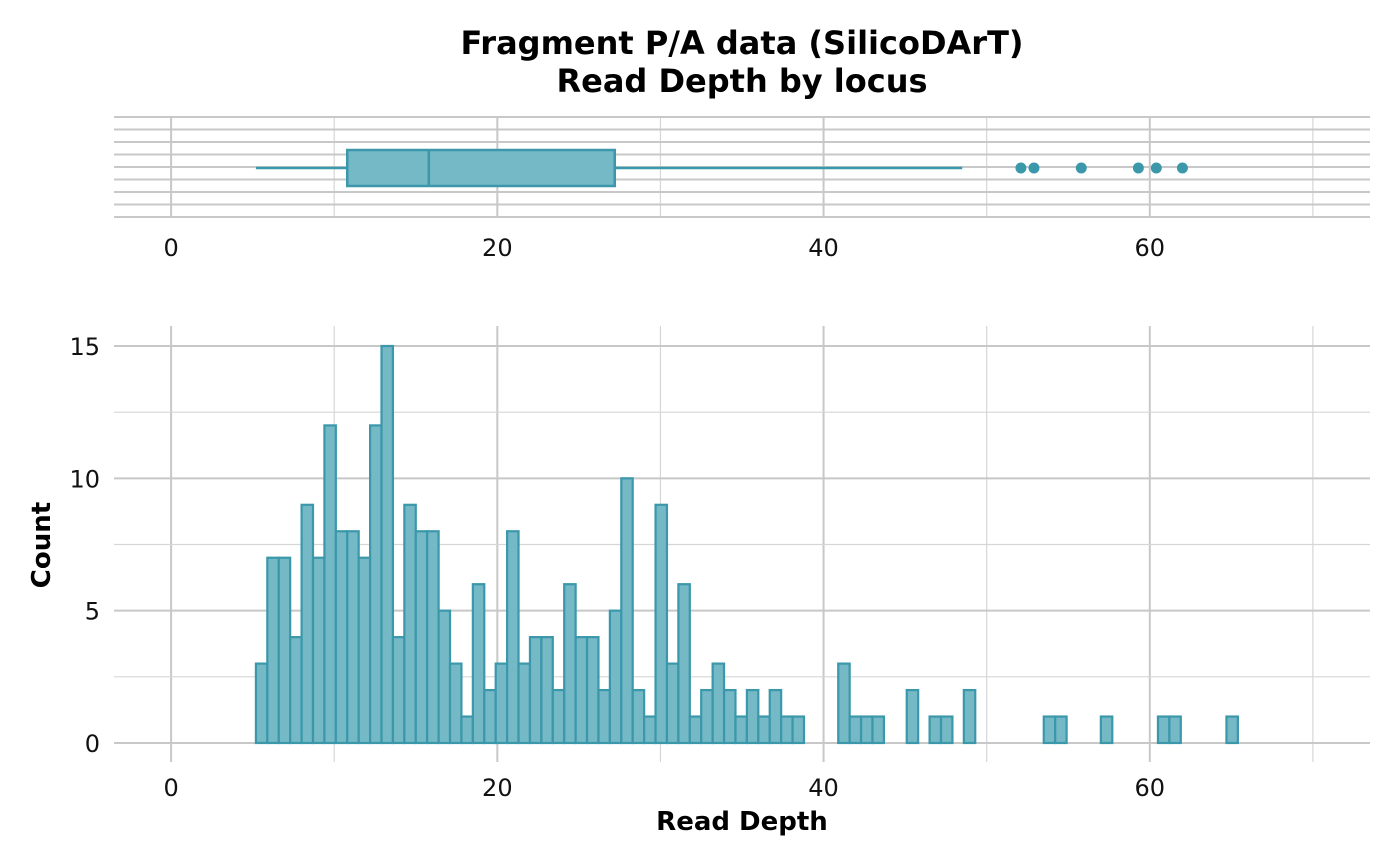  I want to click on chart-subtitle: Read Depth by locus, so click(741, 81).